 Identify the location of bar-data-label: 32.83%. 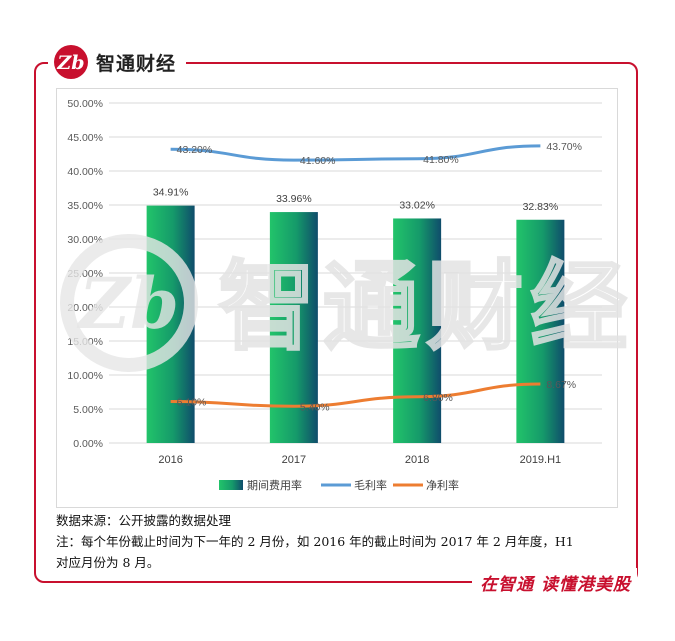
(541, 207).